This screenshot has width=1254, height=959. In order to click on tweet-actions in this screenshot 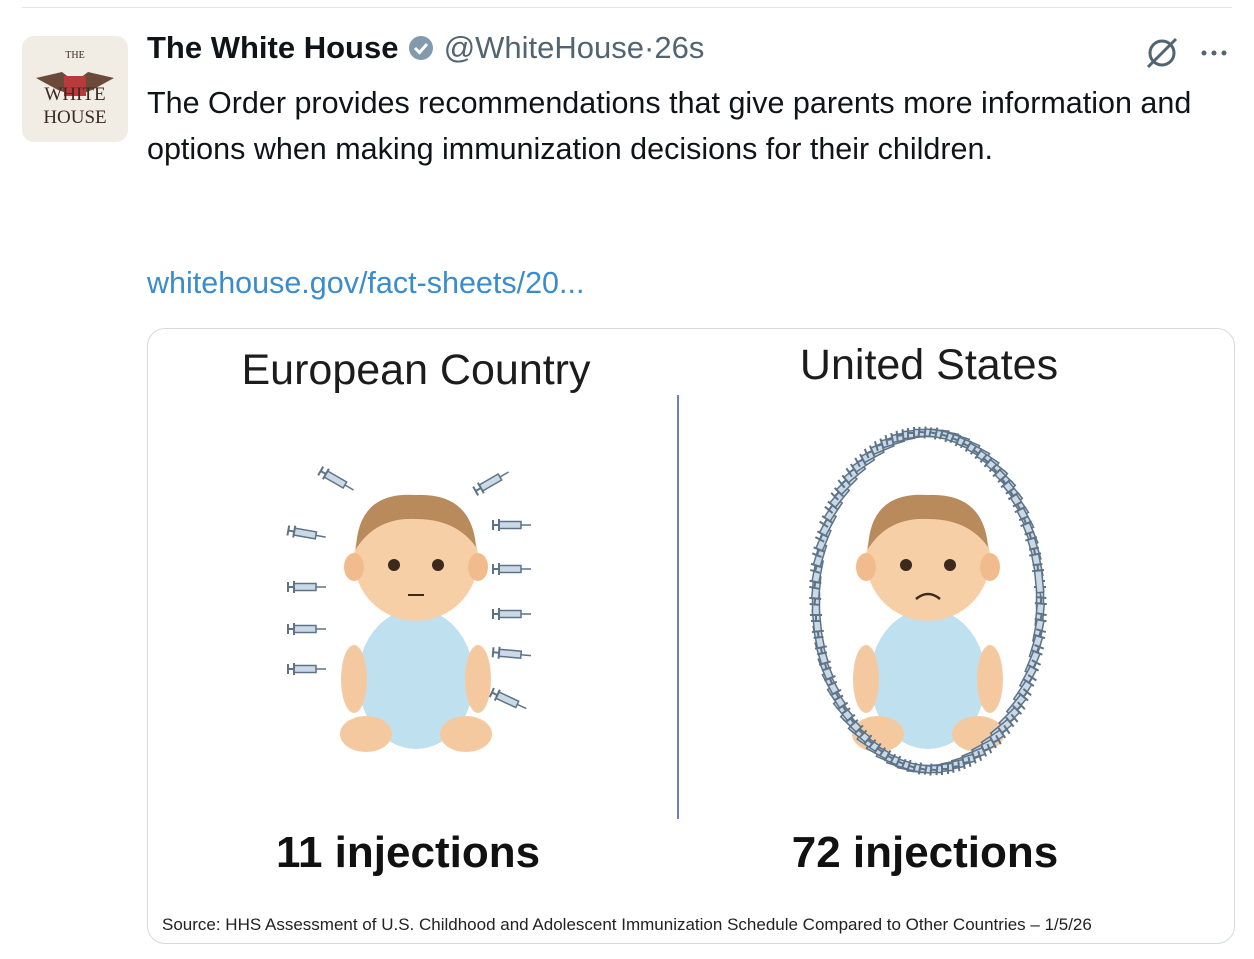, I will do `click(1186, 53)`.